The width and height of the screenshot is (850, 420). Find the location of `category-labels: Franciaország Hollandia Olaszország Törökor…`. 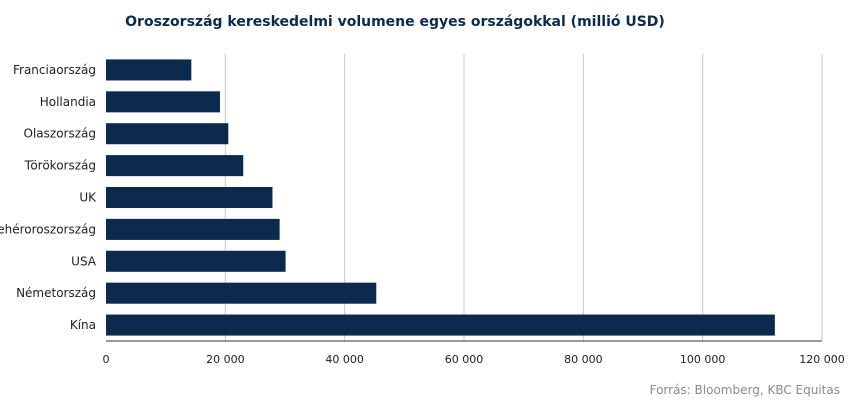

category-labels: Franciaország Hollandia Olaszország Törökor… is located at coordinates (48, 197).